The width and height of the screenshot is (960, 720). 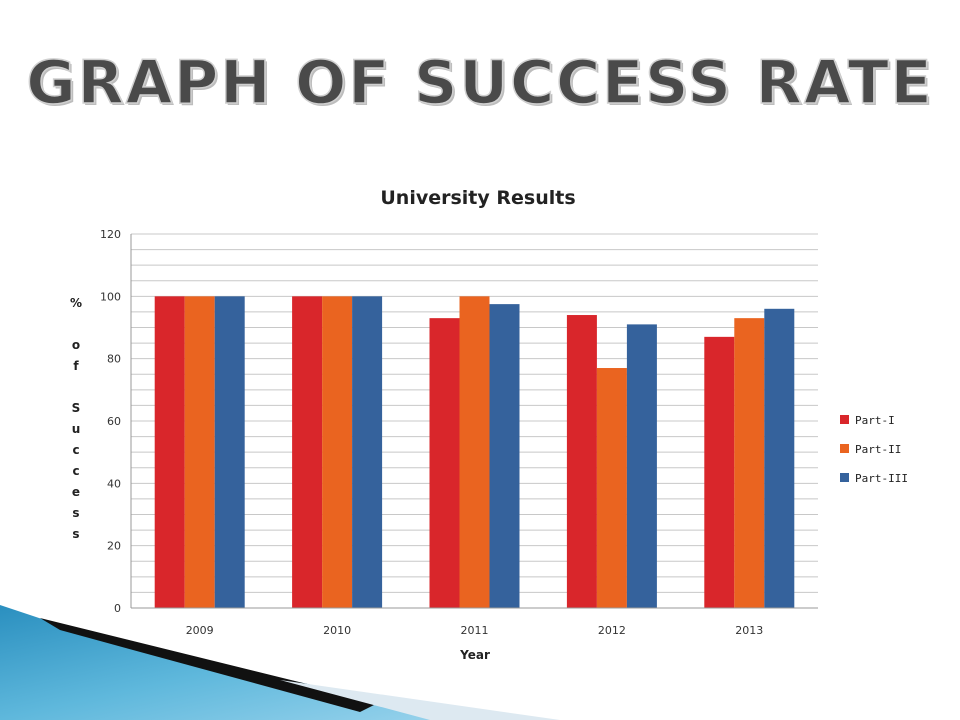 I want to click on x-axis-label: Year, so click(x=474, y=655).